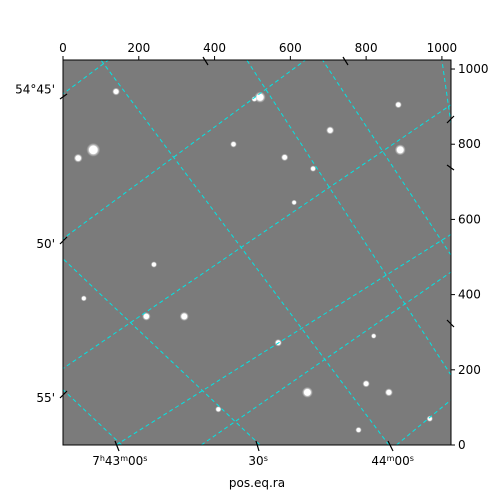 Image resolution: width=500 pixels, height=504 pixels. Describe the element at coordinates (290, 48) in the screenshot. I see `top-tick-label: 600` at that location.